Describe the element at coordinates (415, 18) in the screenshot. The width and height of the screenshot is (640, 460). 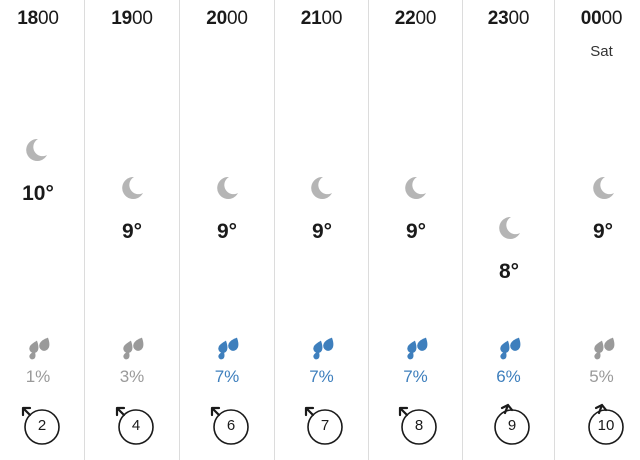
I see `hour-label: 2200` at that location.